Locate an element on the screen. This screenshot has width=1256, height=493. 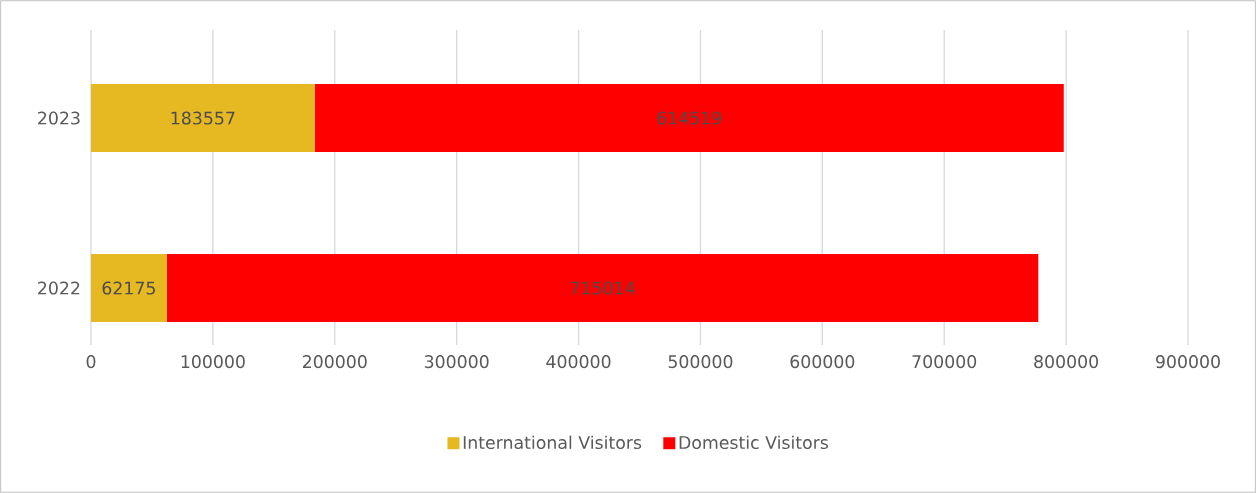
x-tick-label: 300000 is located at coordinates (456, 362).